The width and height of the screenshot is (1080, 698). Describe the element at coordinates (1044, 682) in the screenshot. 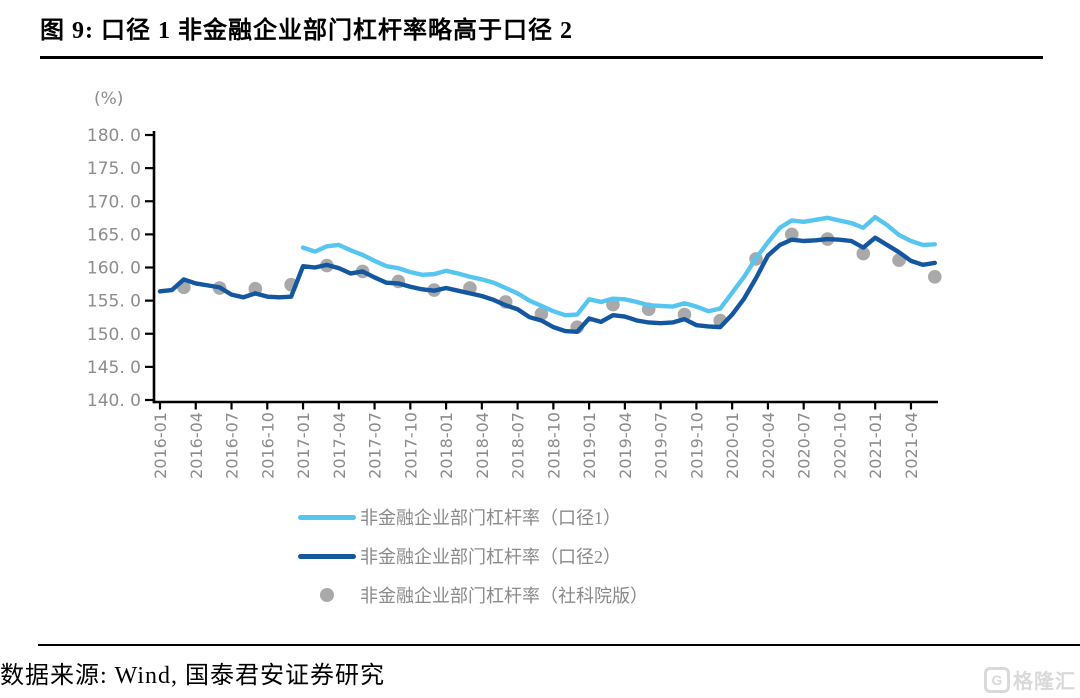

I see `gelonghui-watermark-text: 格隆汇` at that location.